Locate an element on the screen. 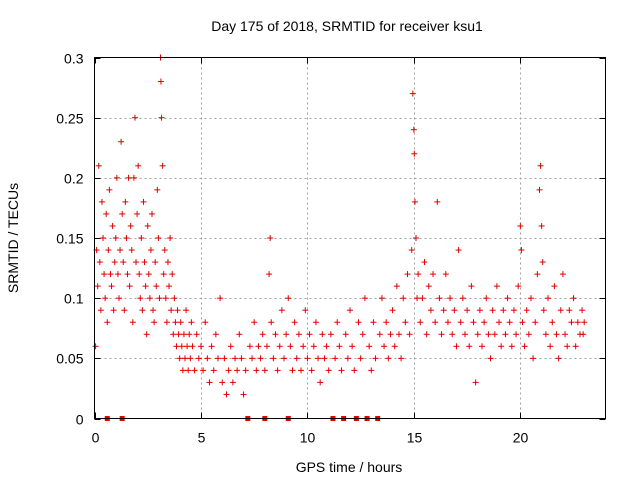 The width and height of the screenshot is (640, 480). y-axis-title: SRMTID / TECUs is located at coordinates (13, 238).